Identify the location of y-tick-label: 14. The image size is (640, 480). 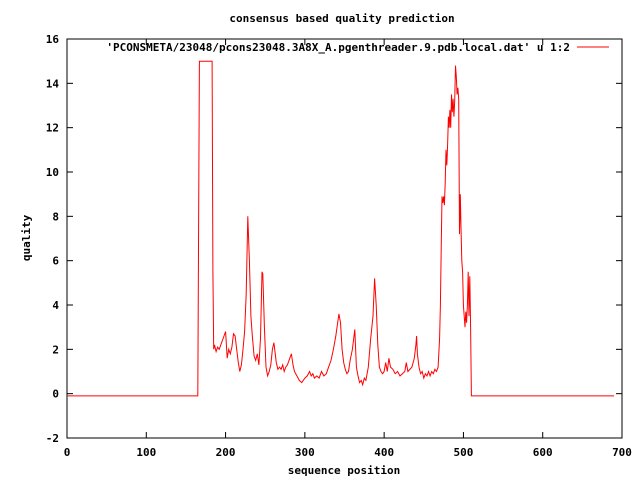
(53, 83).